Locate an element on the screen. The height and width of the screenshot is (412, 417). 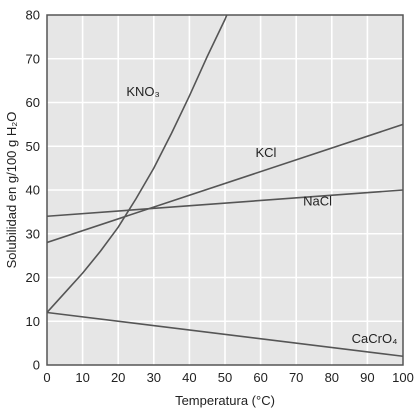
y-tick-label: 70 is located at coordinates (33, 58).